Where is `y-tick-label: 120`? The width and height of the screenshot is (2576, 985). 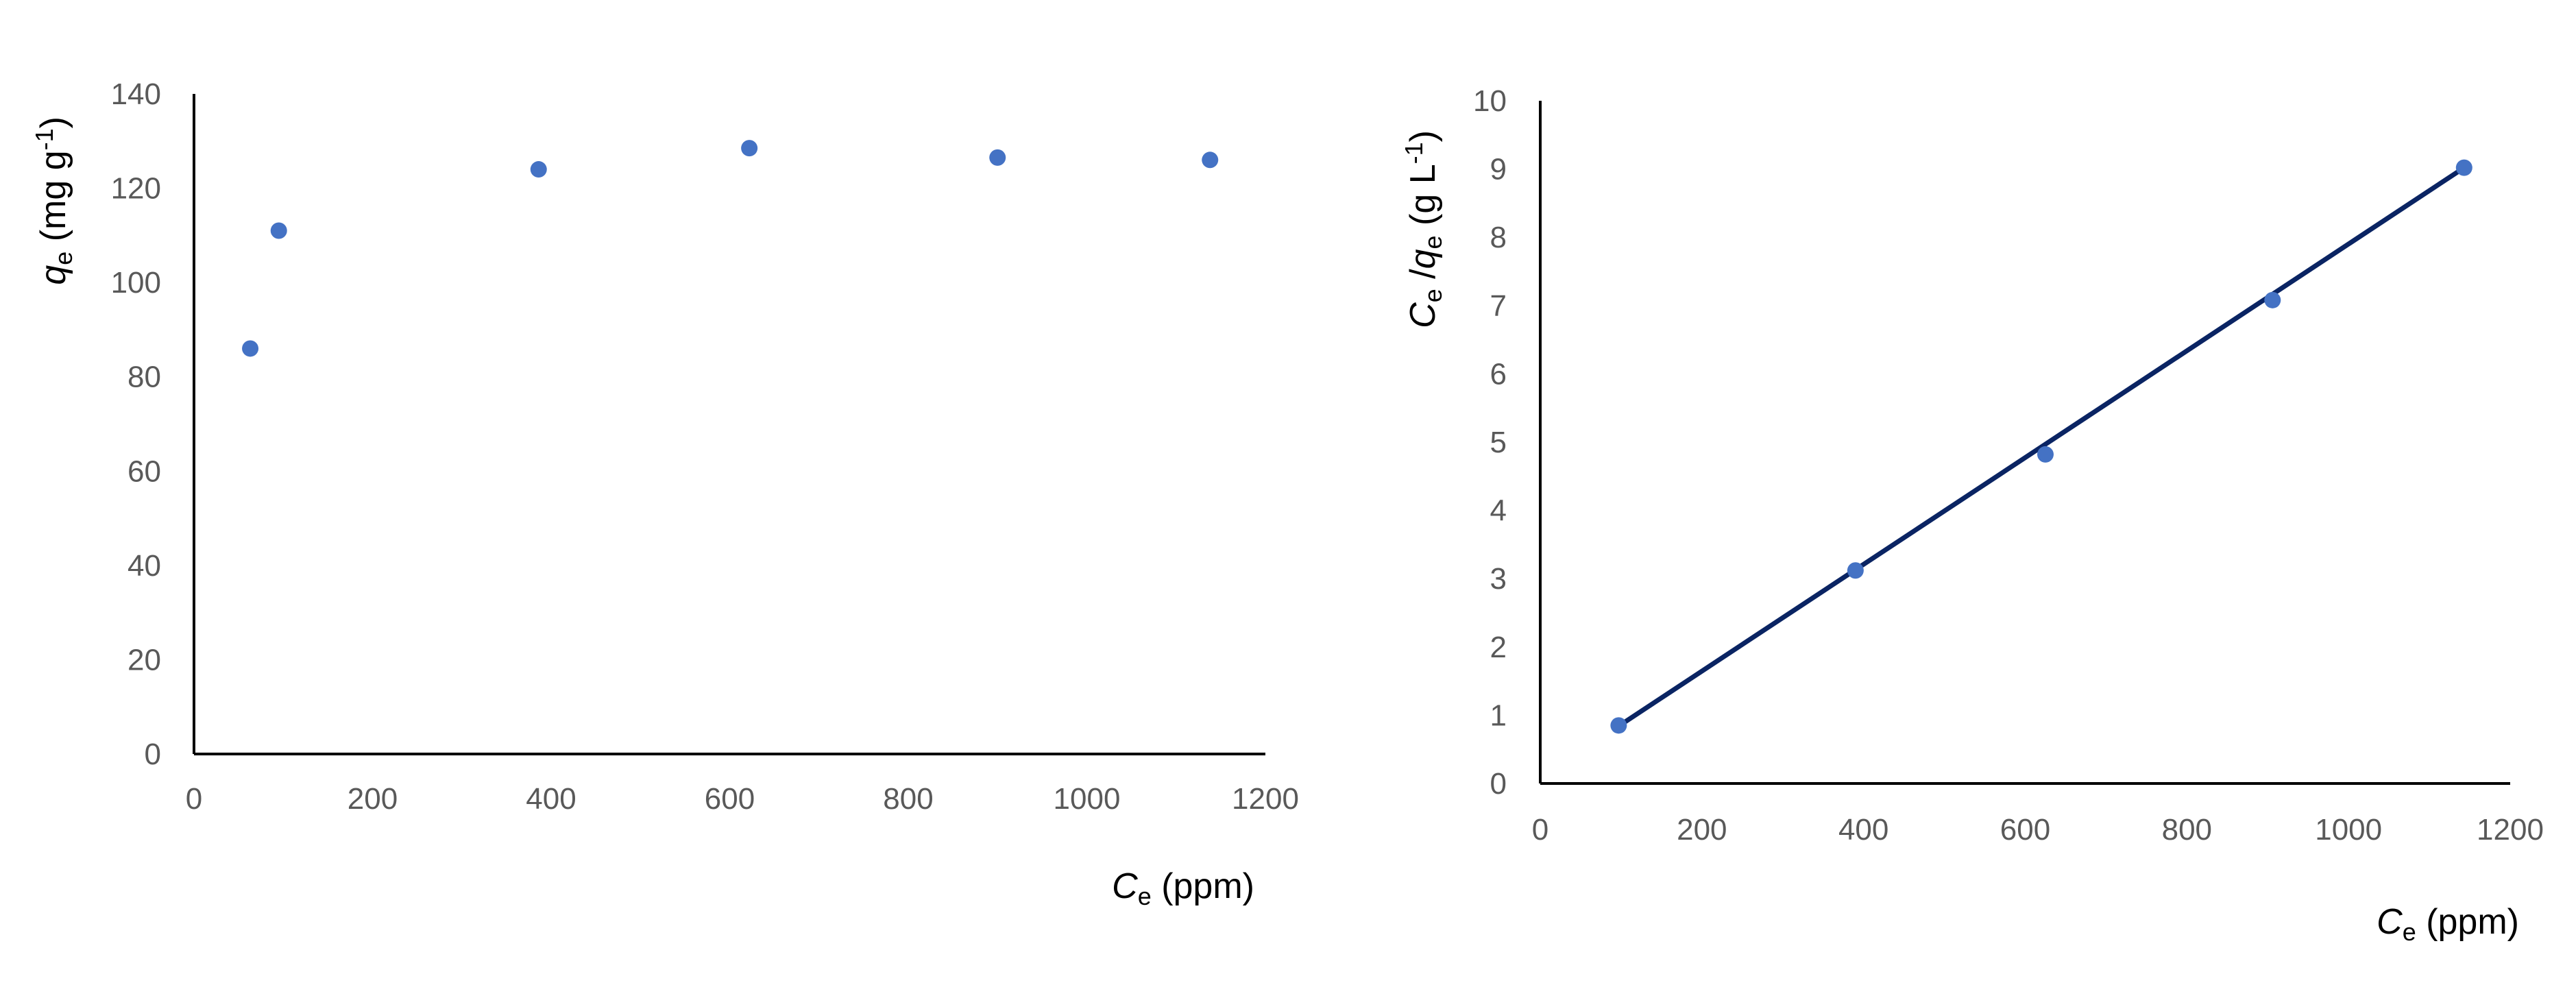
y-tick-label: 120 is located at coordinates (136, 189).